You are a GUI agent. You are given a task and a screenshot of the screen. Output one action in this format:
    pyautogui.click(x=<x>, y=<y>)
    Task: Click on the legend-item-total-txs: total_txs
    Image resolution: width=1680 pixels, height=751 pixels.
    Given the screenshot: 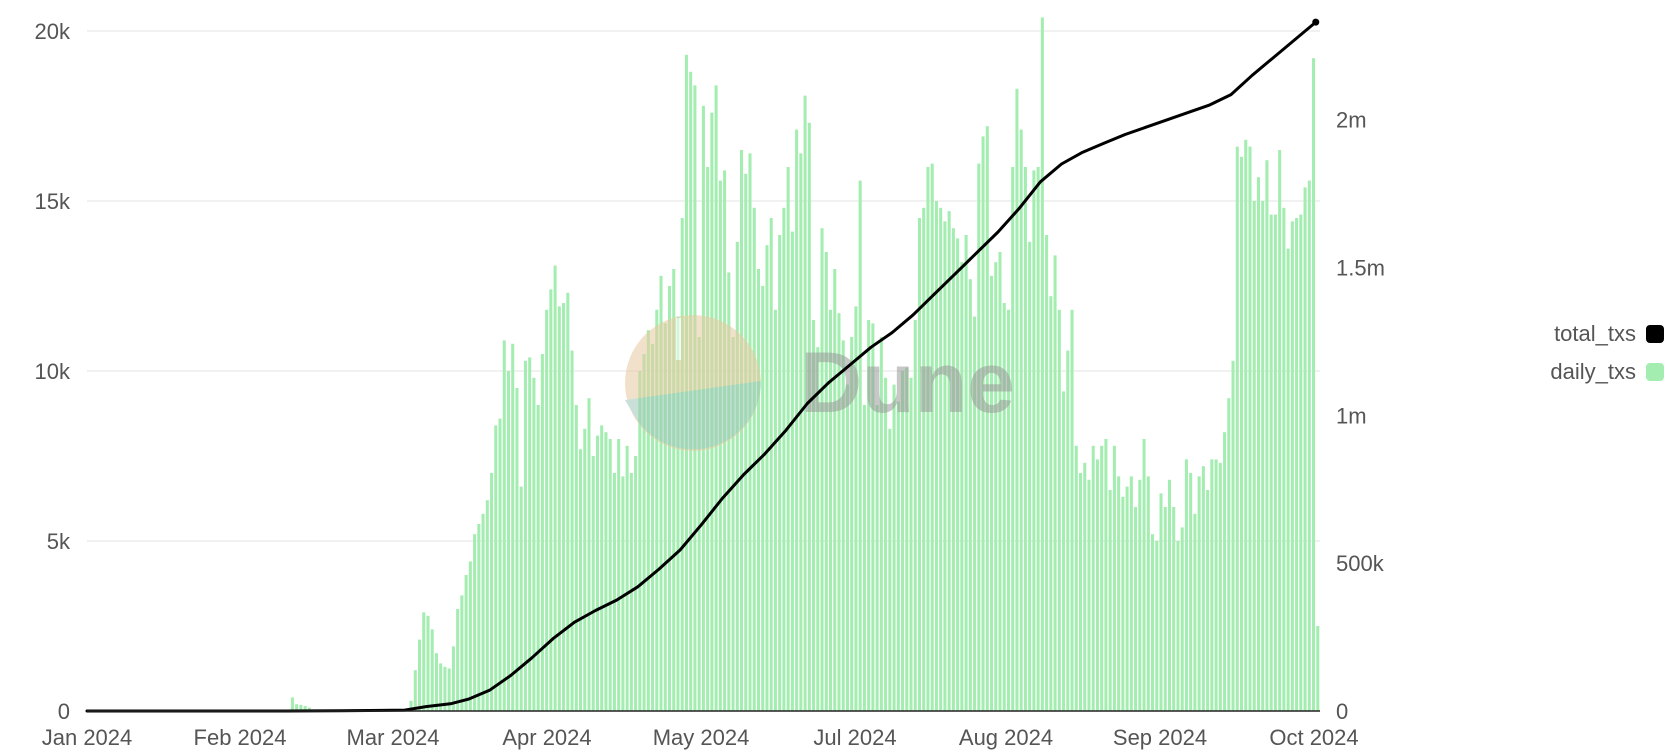 What is the action you would take?
    pyautogui.click(x=1564, y=334)
    